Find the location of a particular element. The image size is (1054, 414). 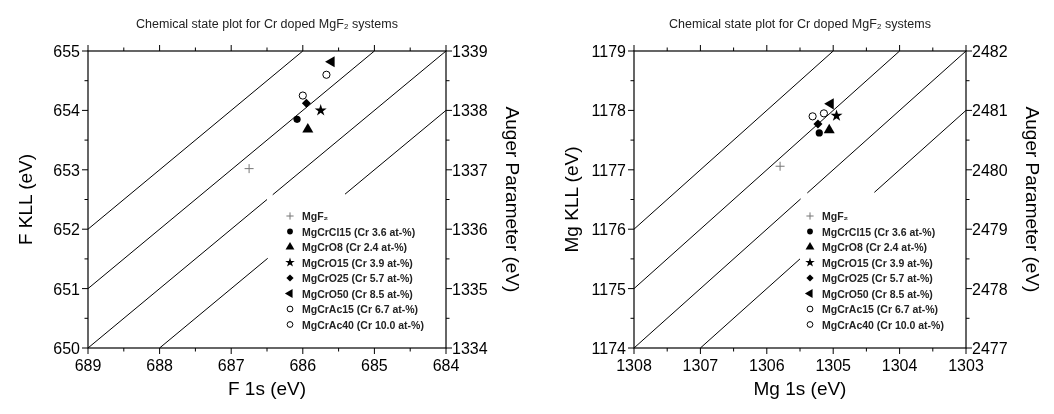

y-axis-title: F KLL (eV) is located at coordinates (25, 199).